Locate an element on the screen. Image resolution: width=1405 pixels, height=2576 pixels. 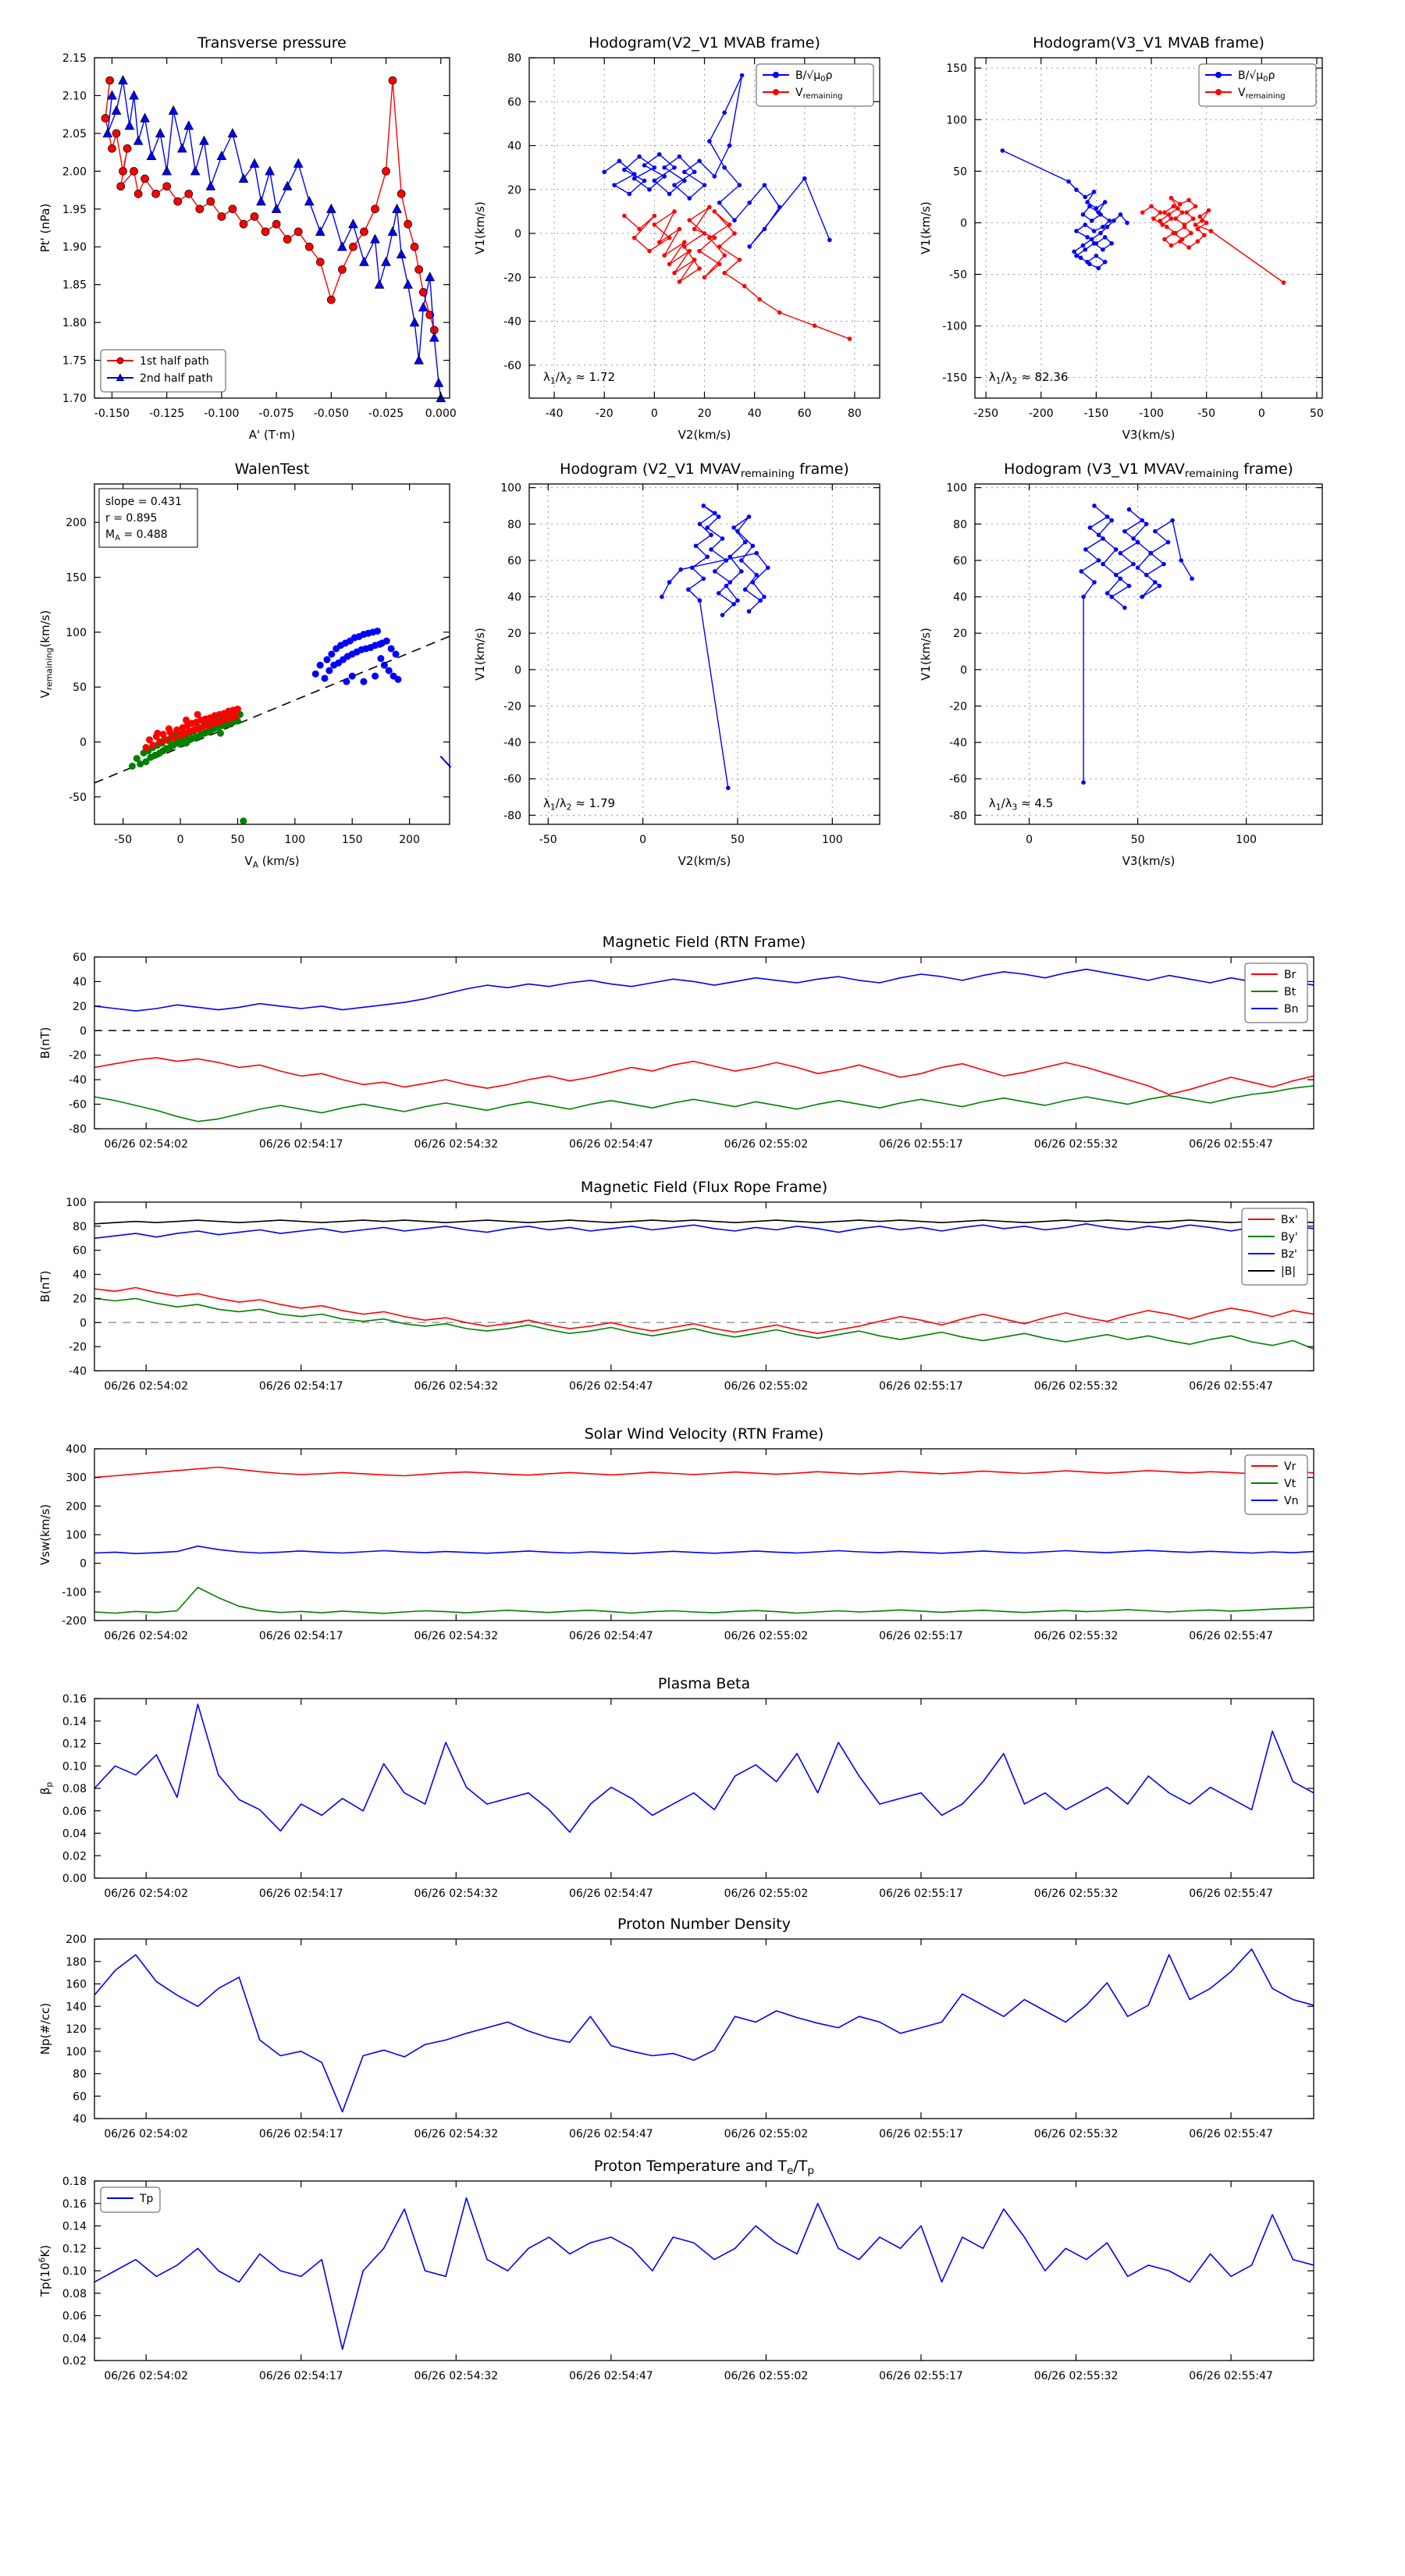
chart-text: -60 is located at coordinates (512, 780).